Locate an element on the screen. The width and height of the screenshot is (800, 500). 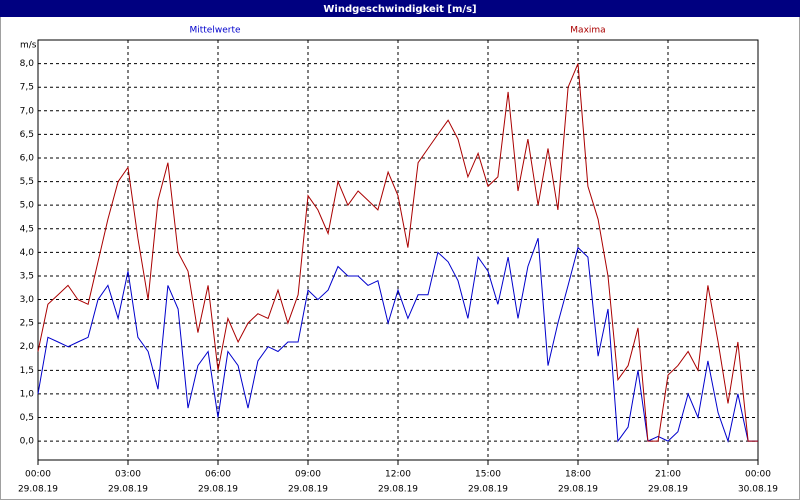
y-tick-label: 1,5 is located at coordinates (27, 371).